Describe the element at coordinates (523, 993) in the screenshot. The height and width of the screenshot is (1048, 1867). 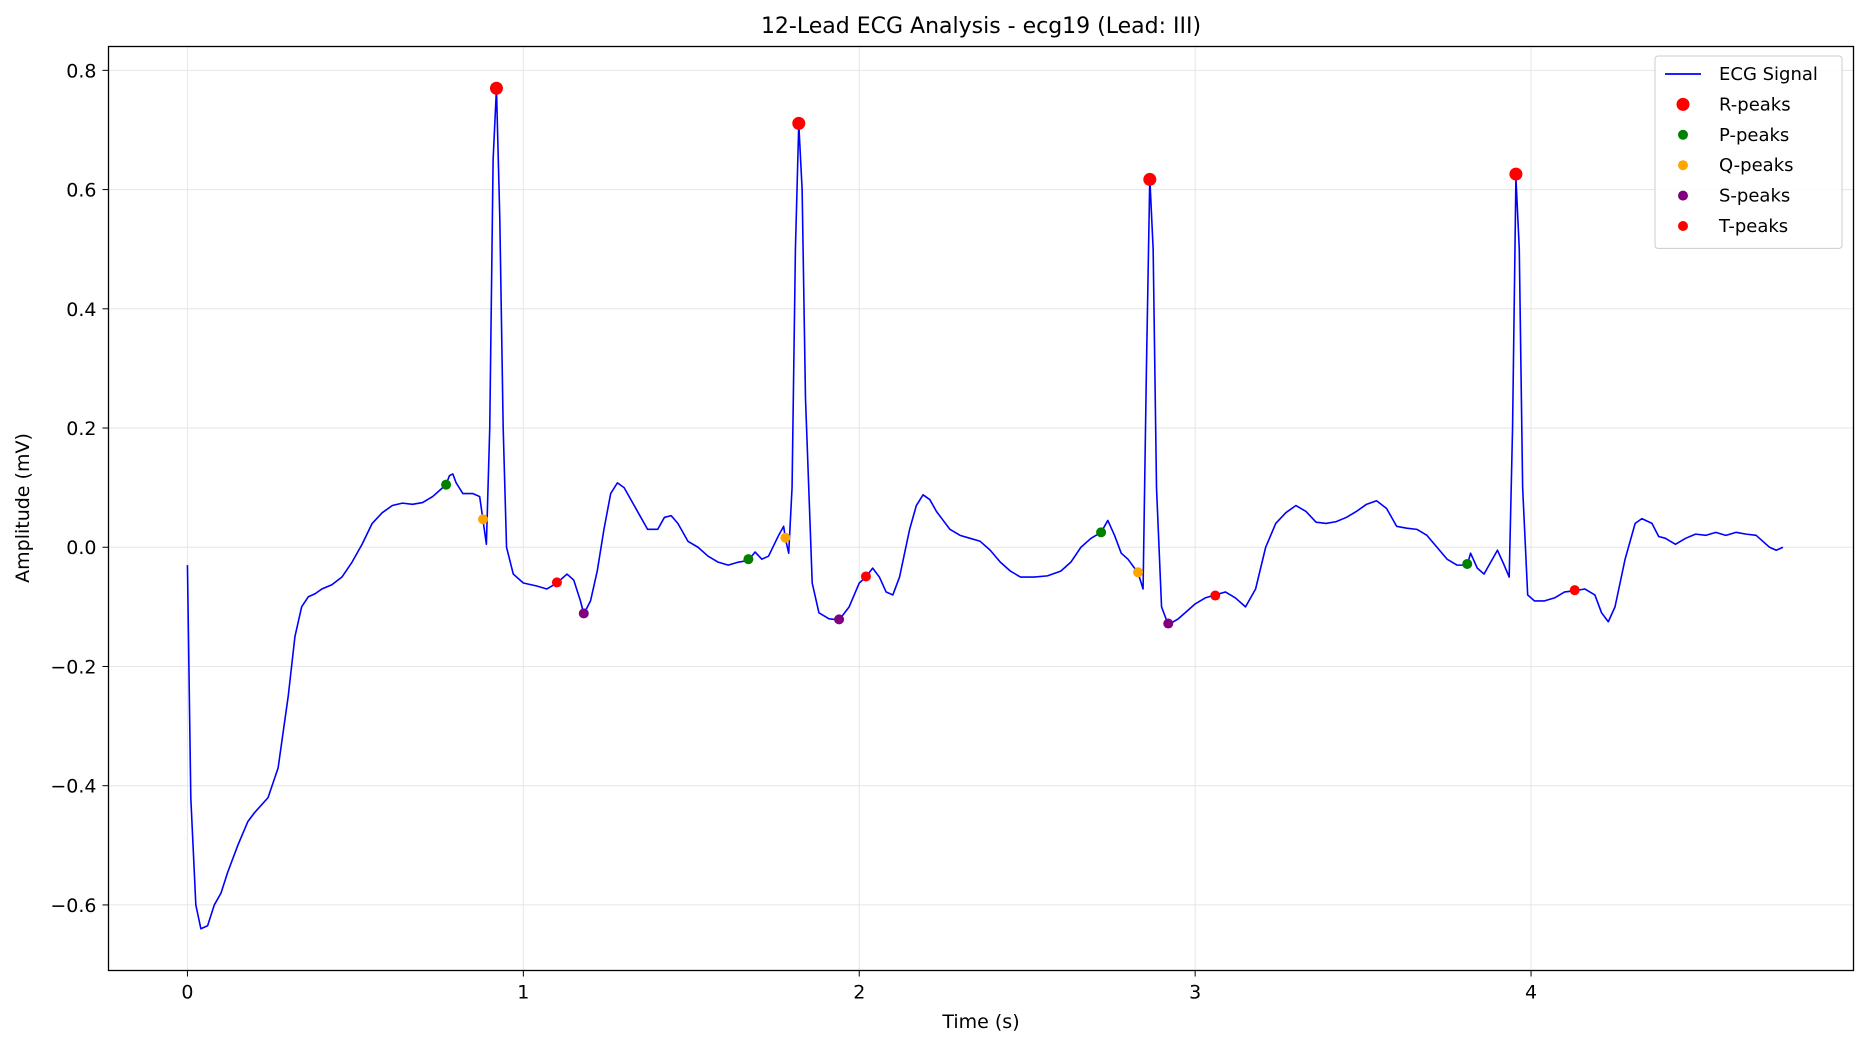
I see `x-tick-label: 1` at that location.